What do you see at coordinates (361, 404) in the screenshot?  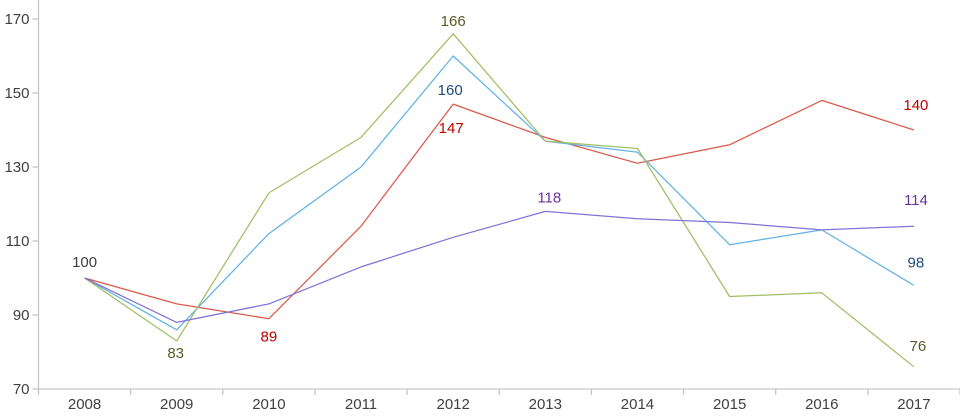 I see `x-tick-label: 2011` at bounding box center [361, 404].